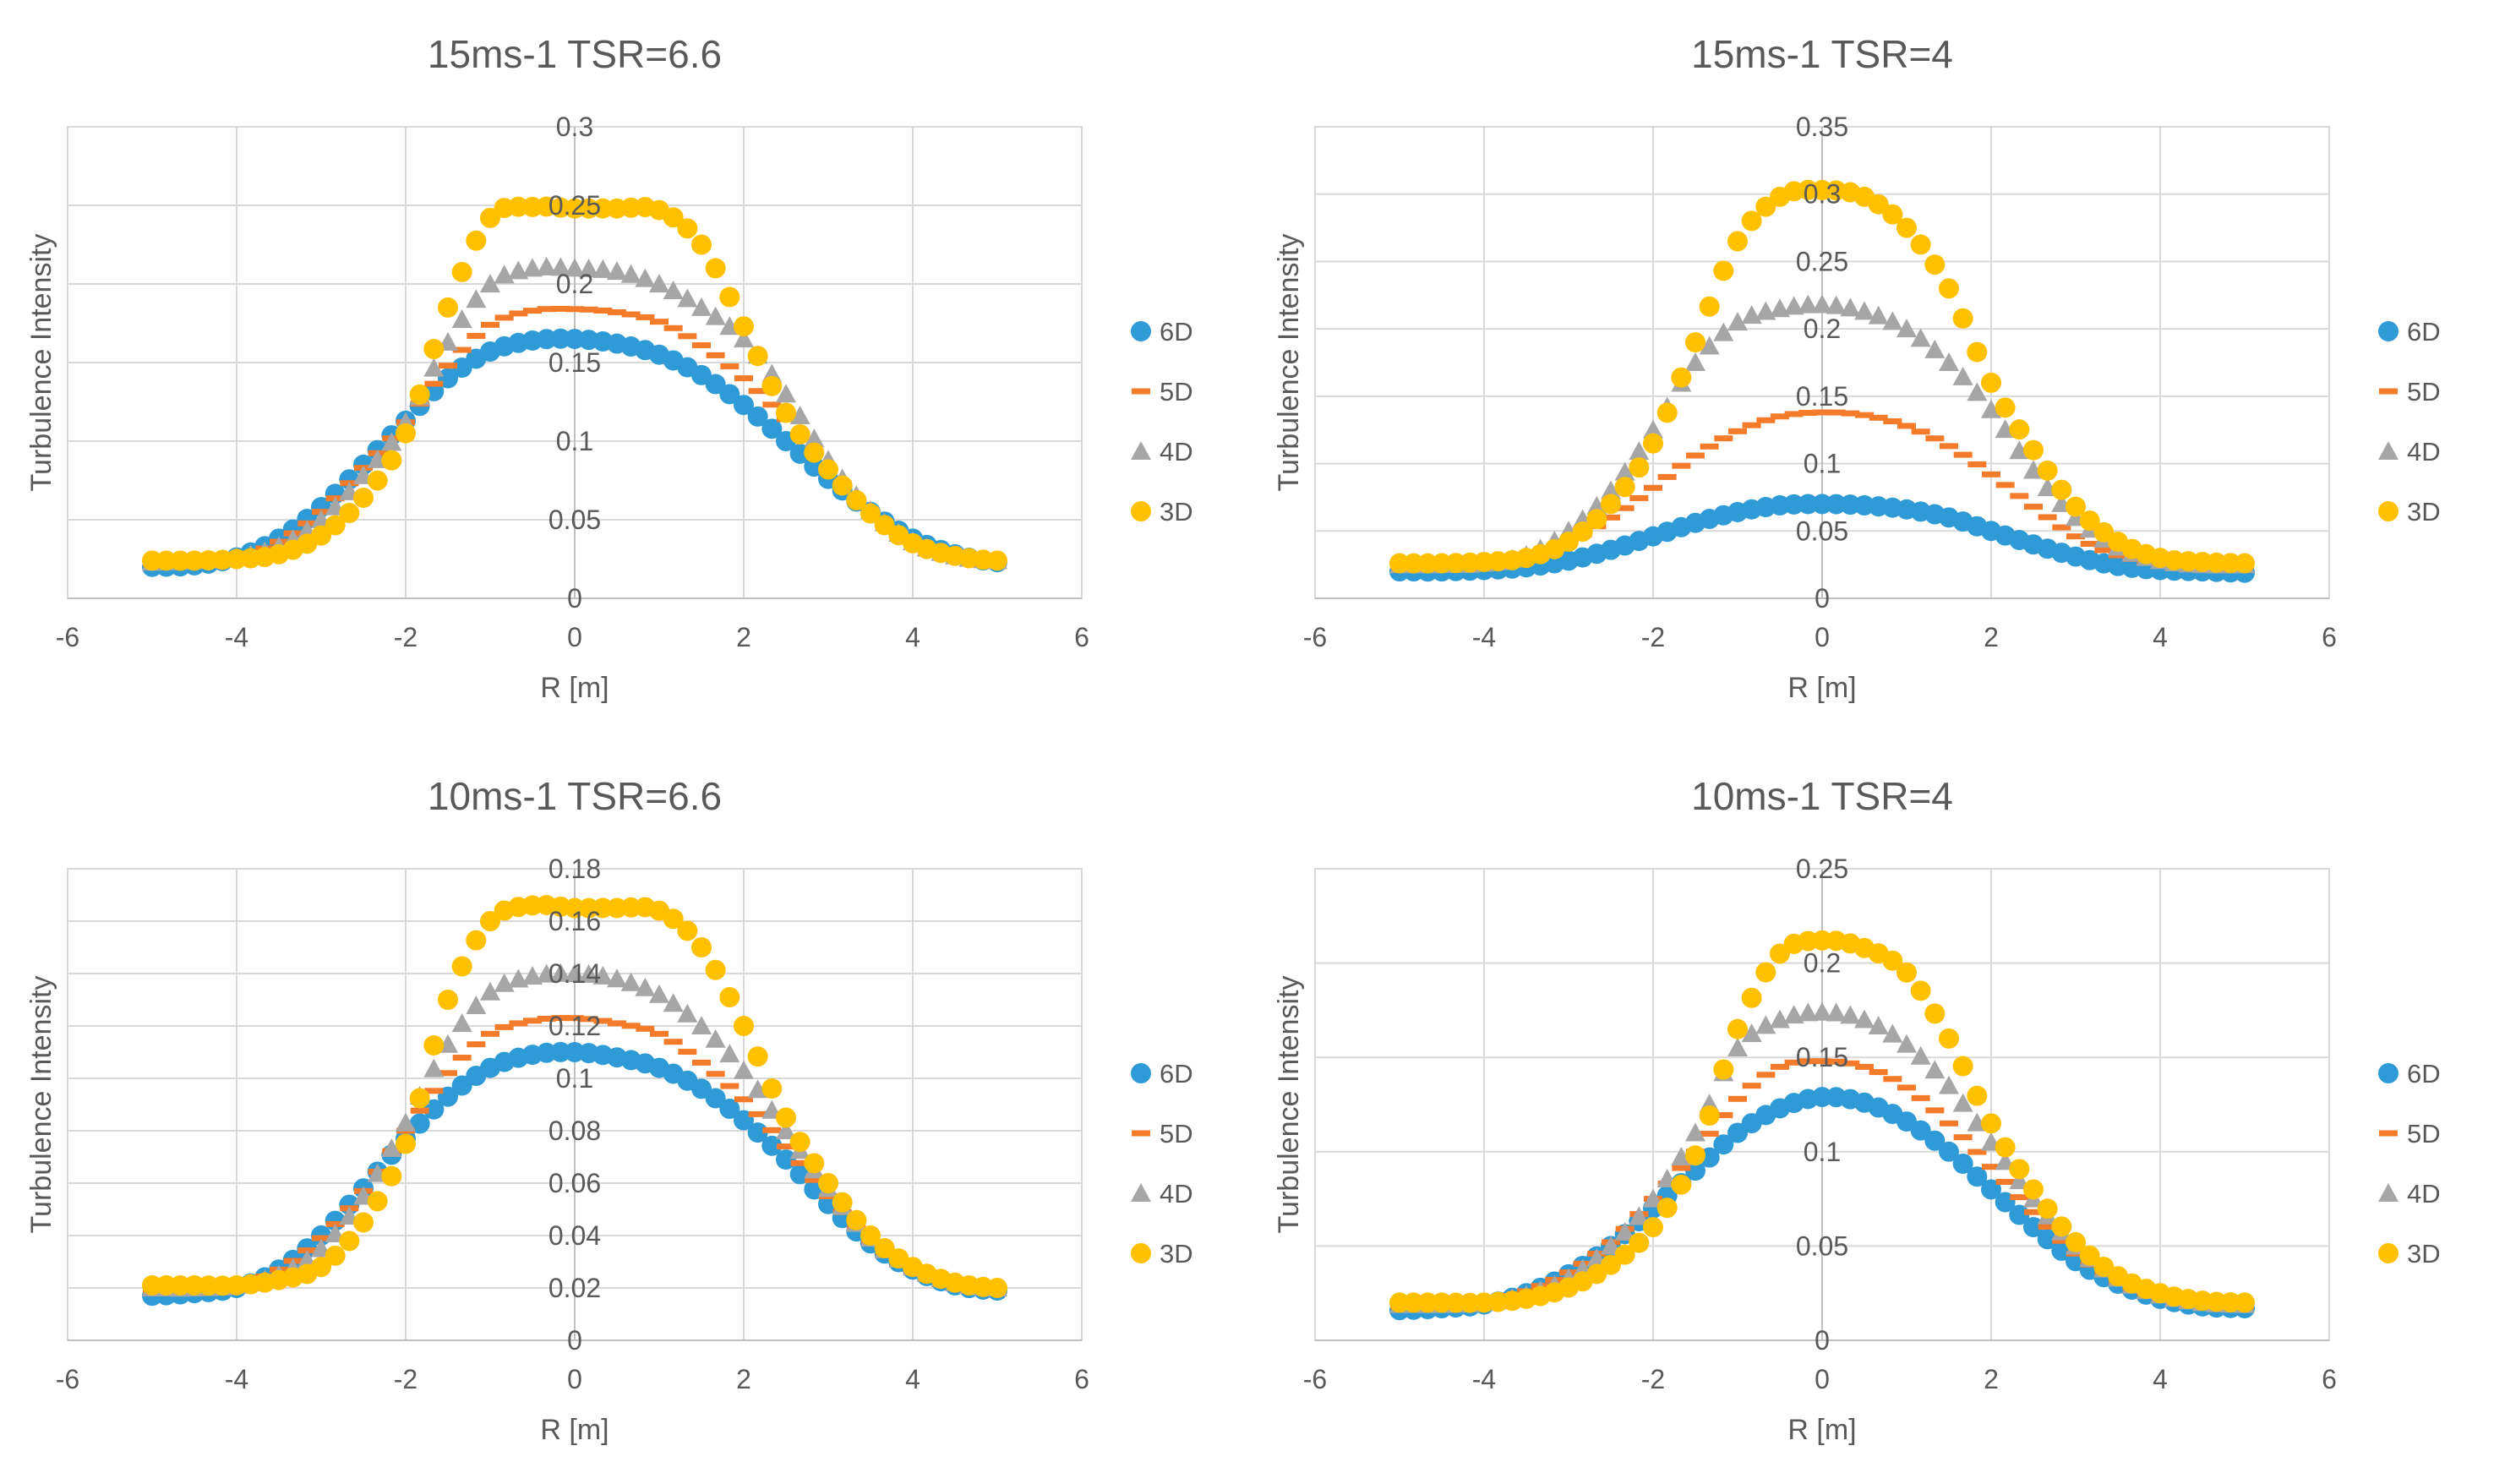 Image resolution: width=2494 pixels, height=1484 pixels. I want to click on legend-marker-6D, so click(2388, 1073).